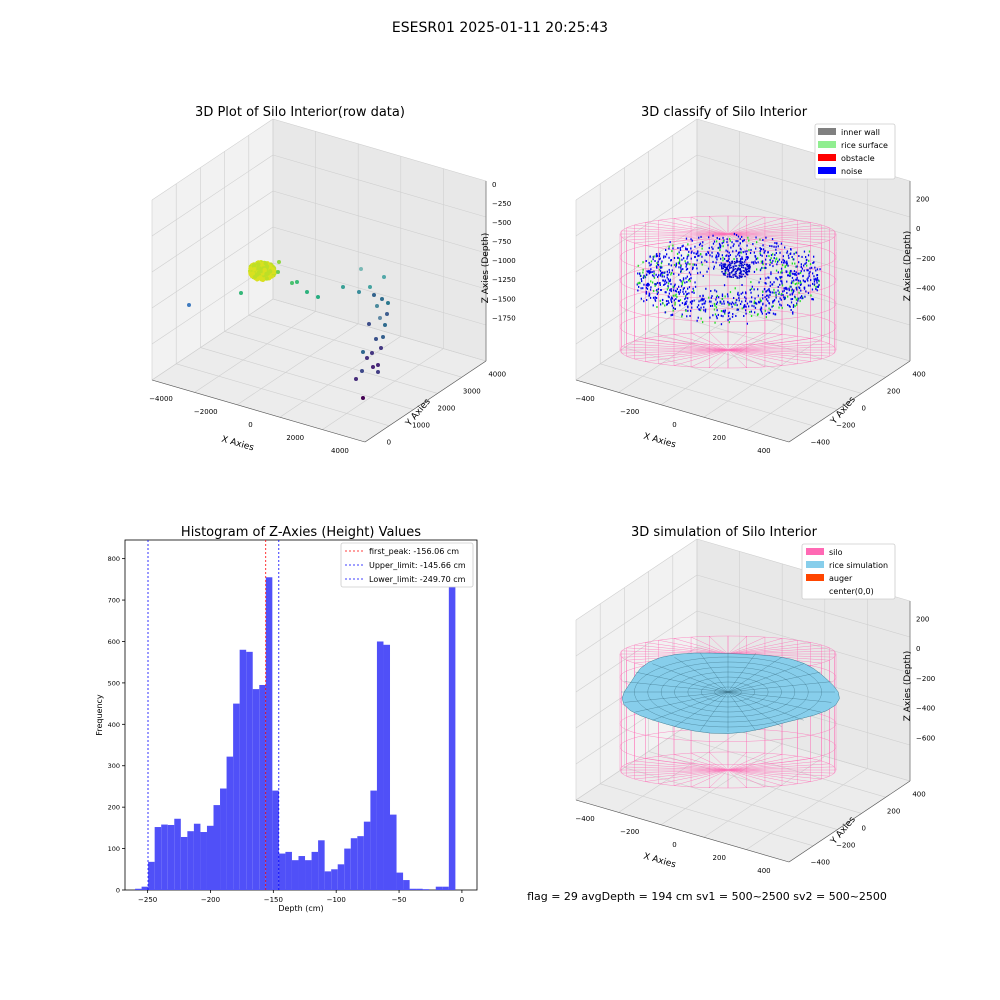 Image resolution: width=1000 pixels, height=1000 pixels. What do you see at coordinates (918, 374) in the screenshot?
I see `y-tick-label: 400` at bounding box center [918, 374].